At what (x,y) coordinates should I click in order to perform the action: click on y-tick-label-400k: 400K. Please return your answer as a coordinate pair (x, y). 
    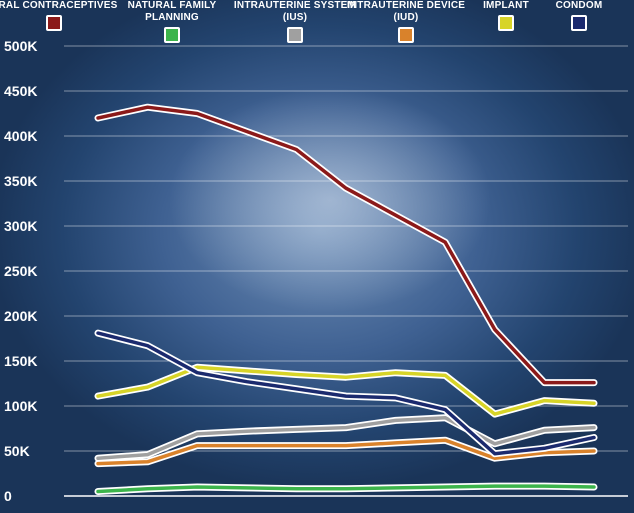
    Looking at the image, I should click on (20, 136).